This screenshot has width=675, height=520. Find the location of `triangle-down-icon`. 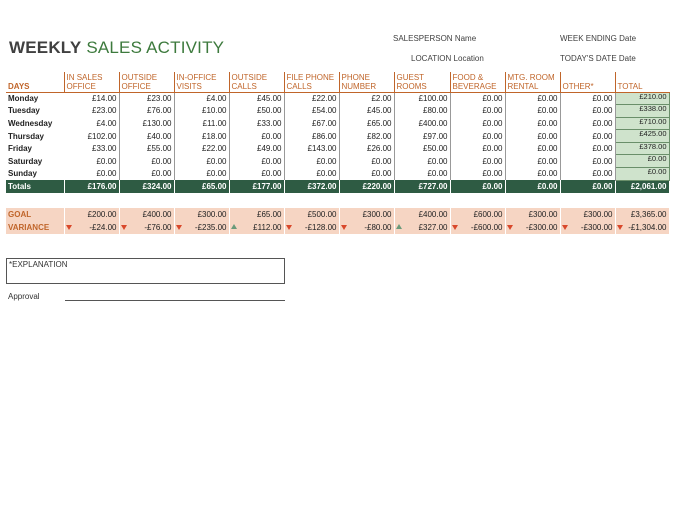

triangle-down-icon is located at coordinates (564, 228).